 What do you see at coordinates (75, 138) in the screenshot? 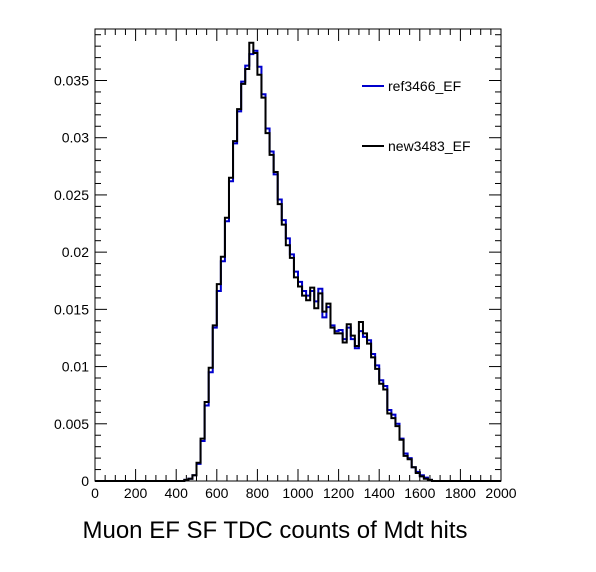
I see `y-tick-label: 0.03` at bounding box center [75, 138].